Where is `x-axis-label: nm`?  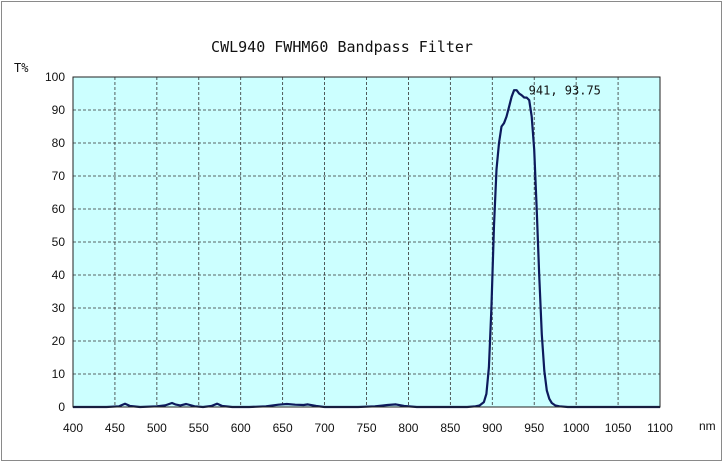
x-axis-label: nm is located at coordinates (707, 426).